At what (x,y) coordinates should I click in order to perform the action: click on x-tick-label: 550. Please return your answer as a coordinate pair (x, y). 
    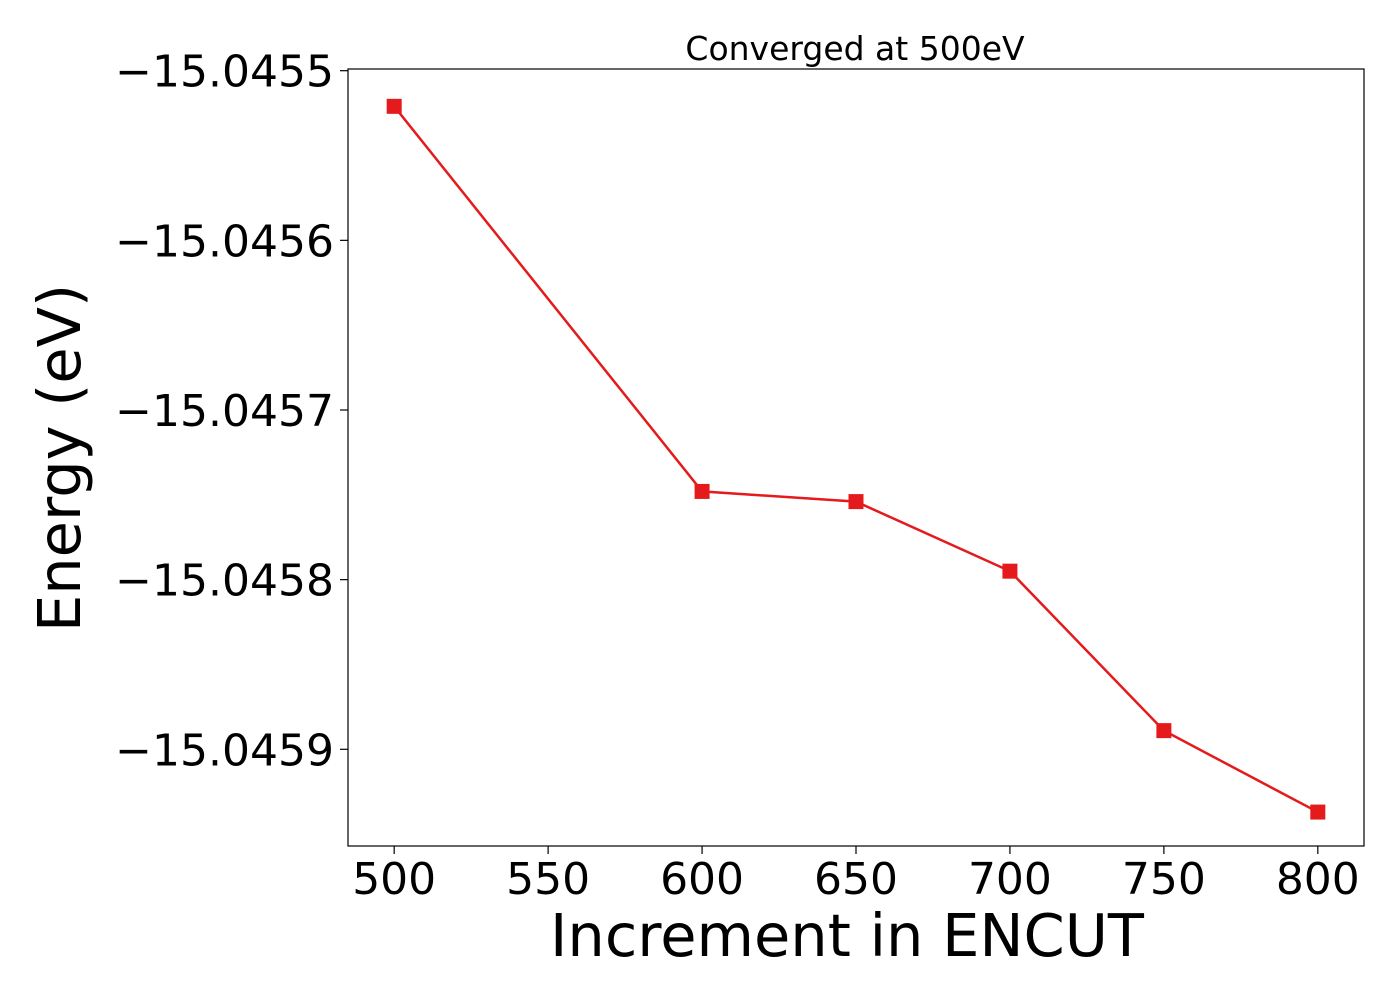
    Looking at the image, I should click on (548, 879).